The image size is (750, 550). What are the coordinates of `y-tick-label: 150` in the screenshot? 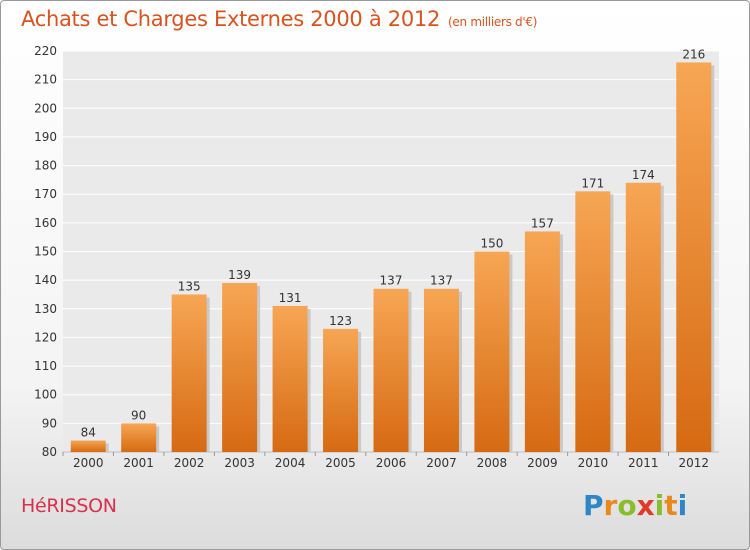 It's located at (45, 252).